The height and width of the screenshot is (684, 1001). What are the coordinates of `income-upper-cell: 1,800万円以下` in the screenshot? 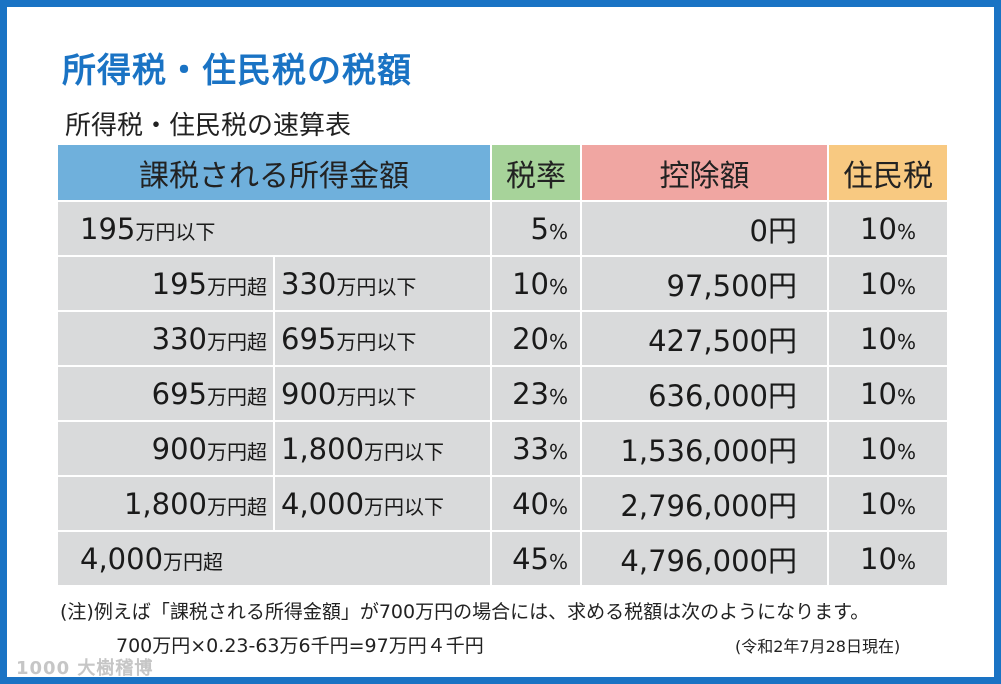 It's located at (382, 448).